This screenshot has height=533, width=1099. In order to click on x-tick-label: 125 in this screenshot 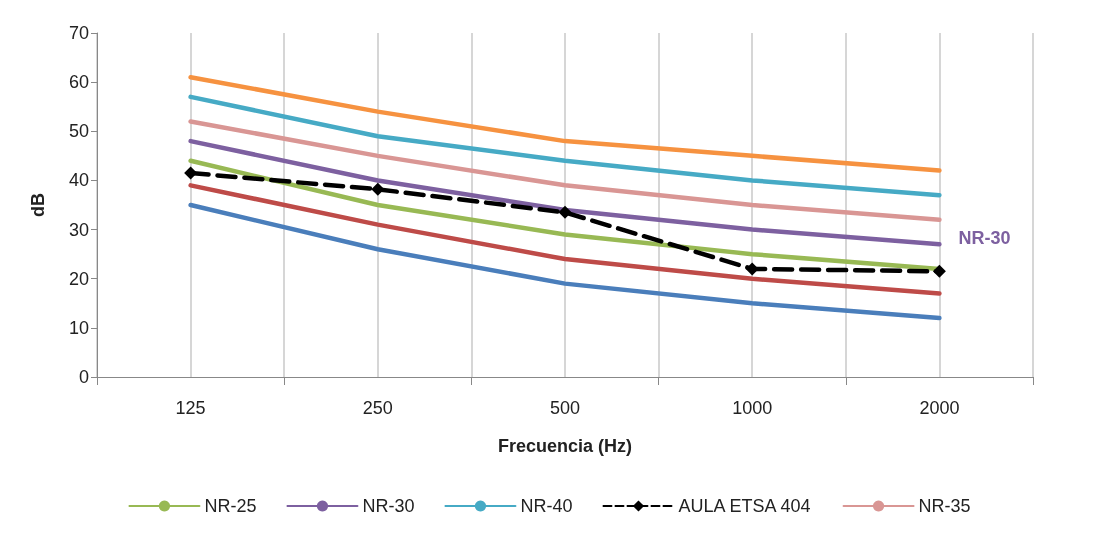, I will do `click(190, 408)`.